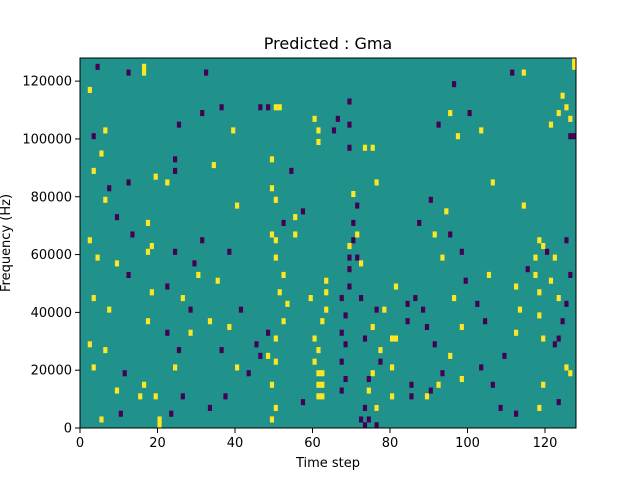  Describe the element at coordinates (7, 243) in the screenshot. I see `y-axis-label: Frequency (Hz)` at that location.